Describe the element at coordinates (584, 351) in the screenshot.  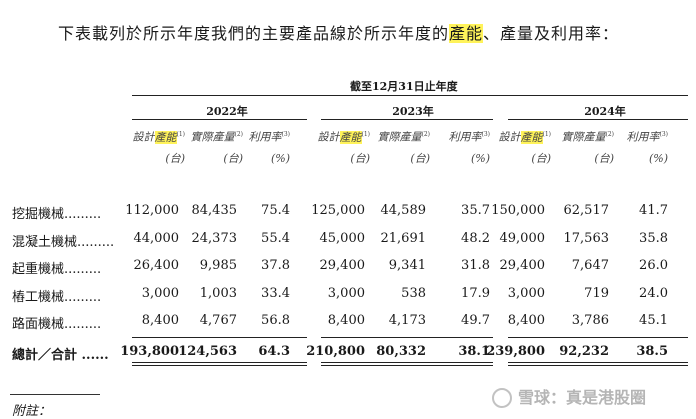
I see `total-cell: 92,232` at that location.